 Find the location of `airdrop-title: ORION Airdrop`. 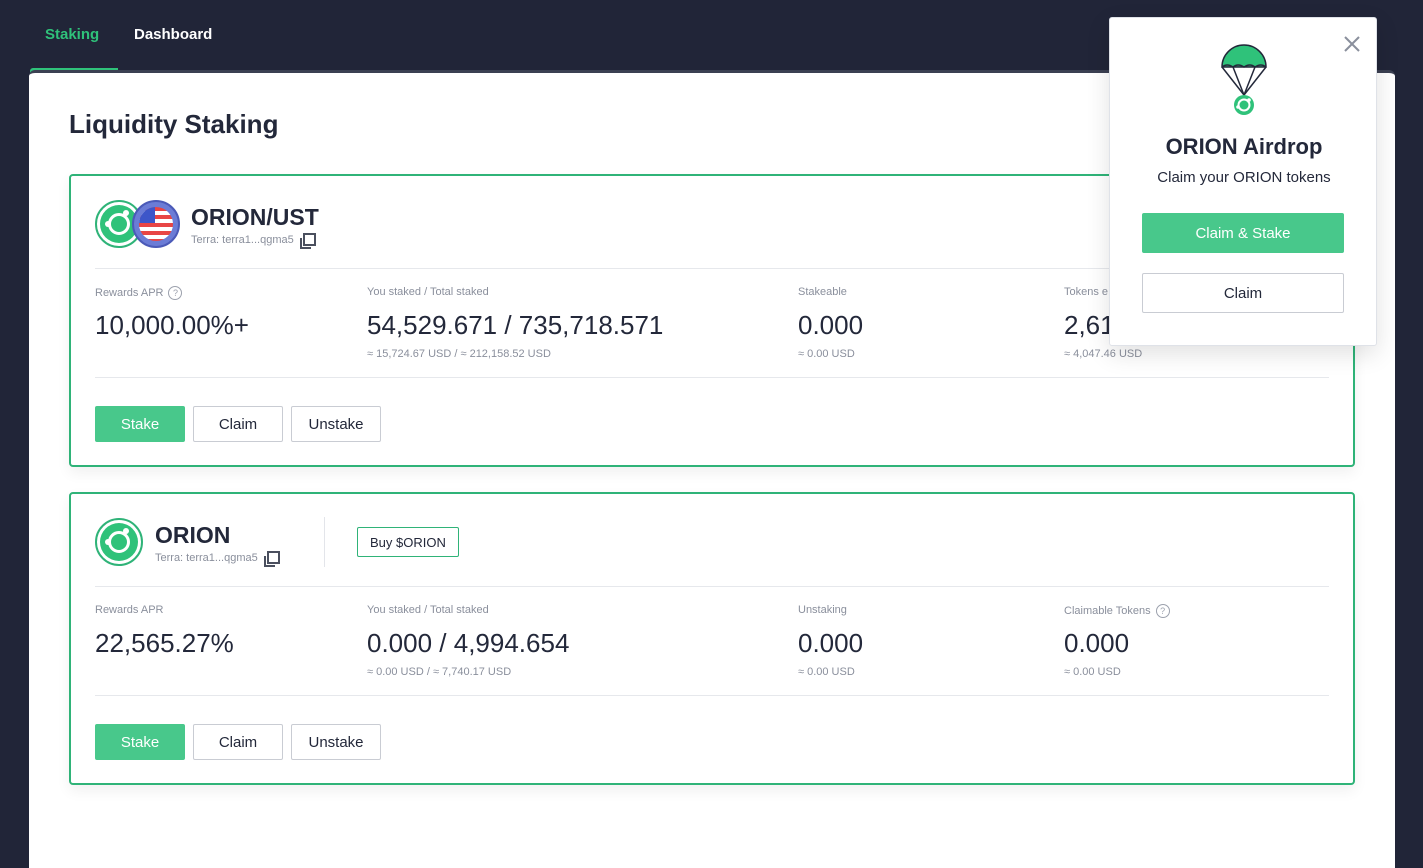

airdrop-title: ORION Airdrop is located at coordinates (1244, 146).